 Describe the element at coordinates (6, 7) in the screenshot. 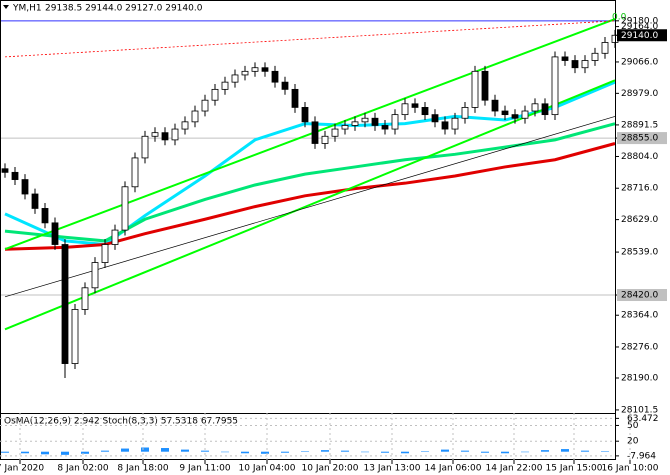

I see `dropdown-icon` at that location.